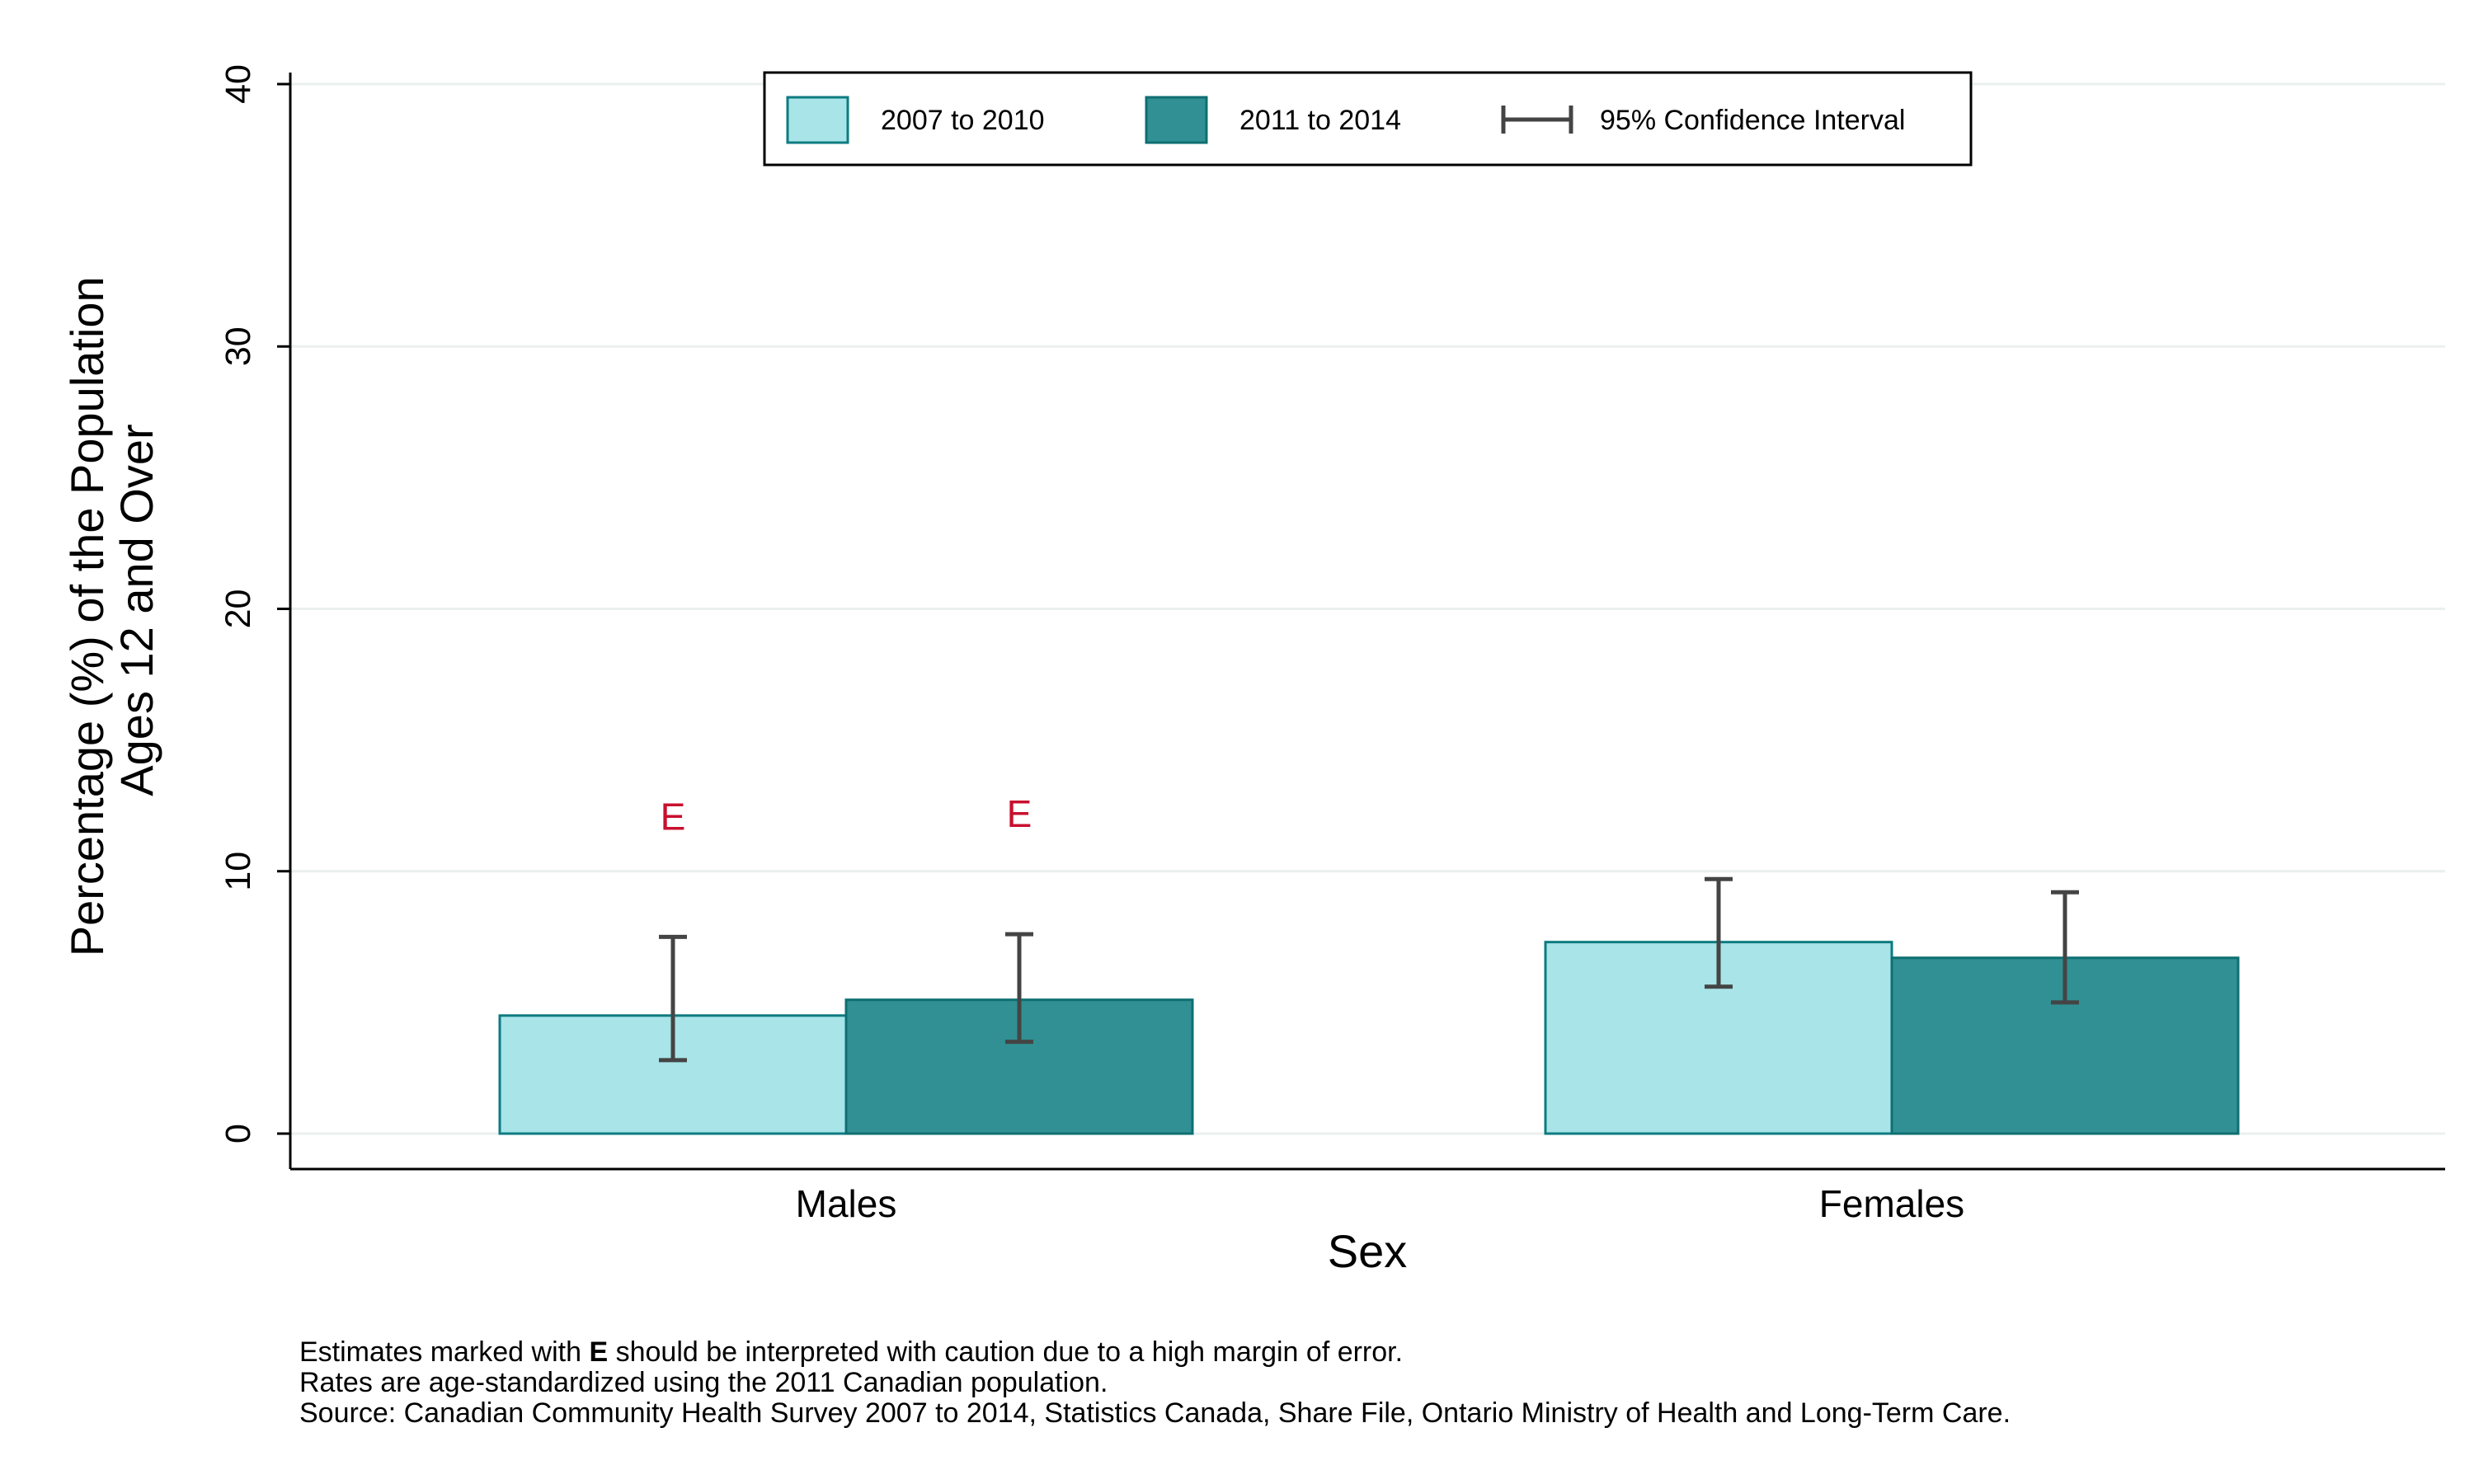 The image size is (2474, 1484). I want to click on footnote-caution-flag: E, so click(599, 1352).